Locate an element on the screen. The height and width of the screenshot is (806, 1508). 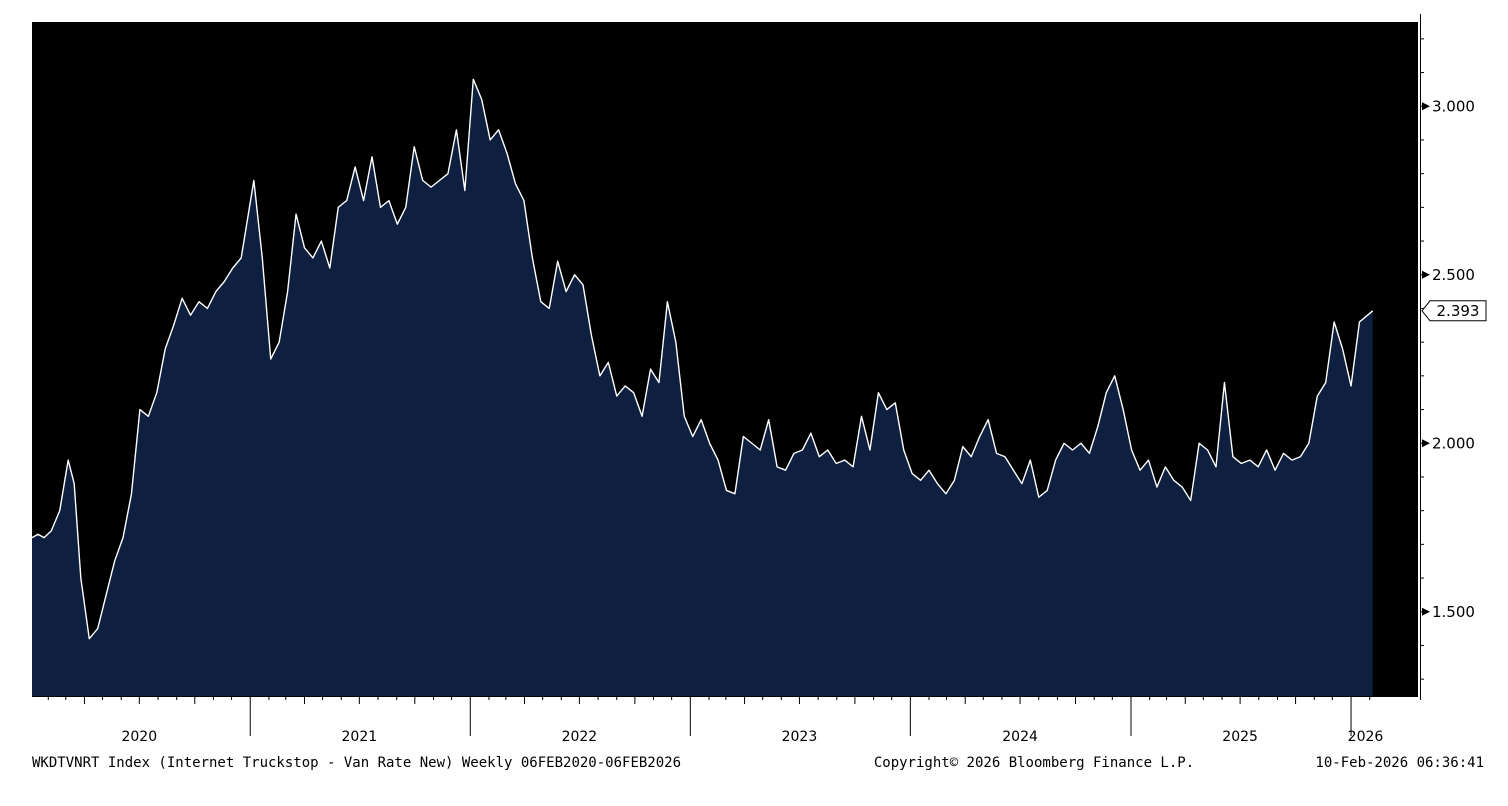
x-tick-label: 2024 is located at coordinates (1020, 737).